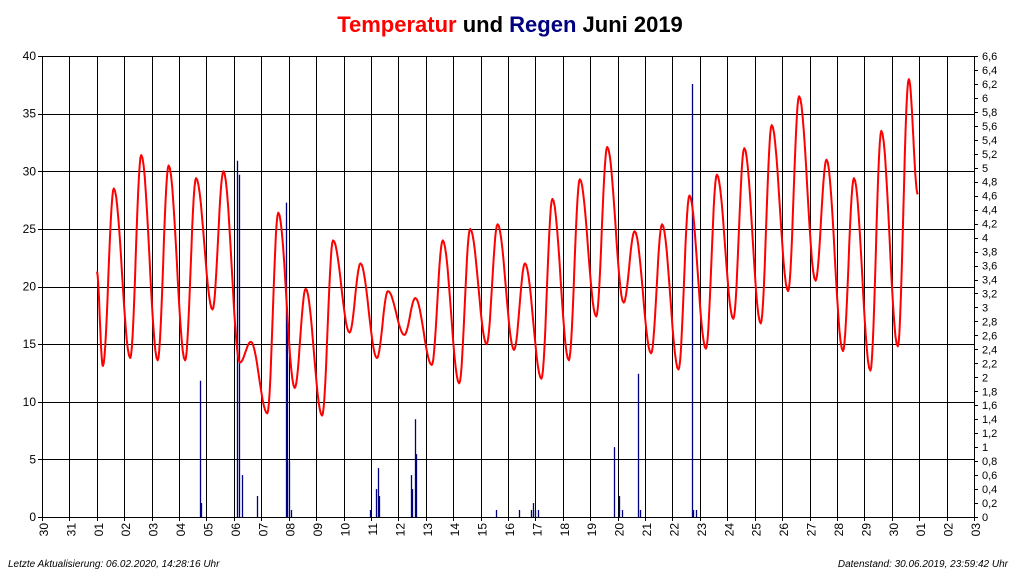  I want to click on y-right-tick-label: 5,4, so click(989, 141).